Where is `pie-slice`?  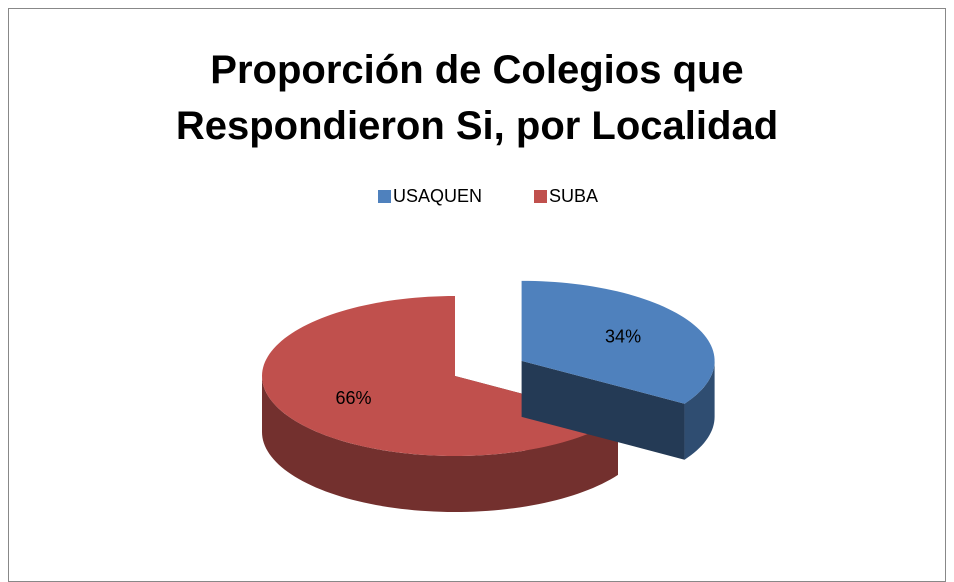 pie-slice is located at coordinates (618, 370).